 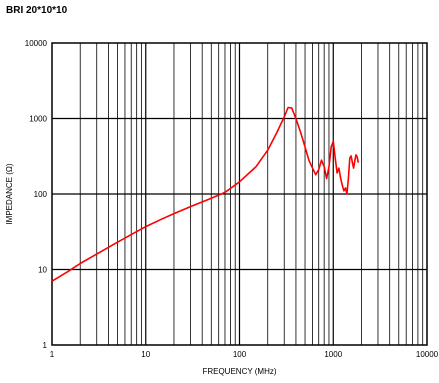 I want to click on x-tick-label: 1, so click(x=52, y=354).